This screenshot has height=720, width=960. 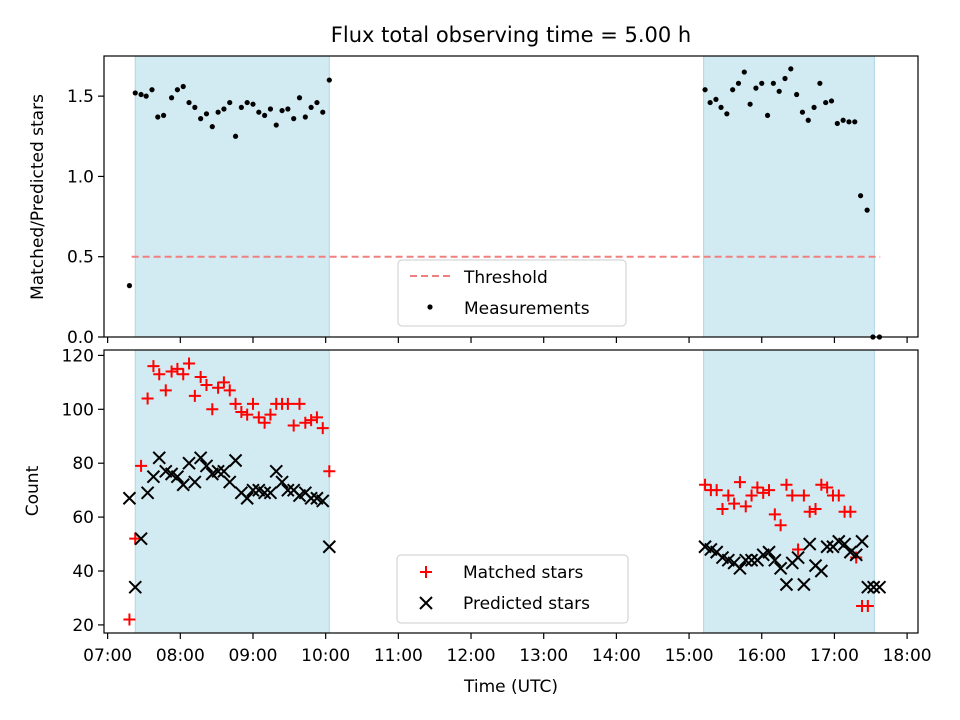 I want to click on predicted-legend-label: Predicted stars, so click(x=526, y=604).